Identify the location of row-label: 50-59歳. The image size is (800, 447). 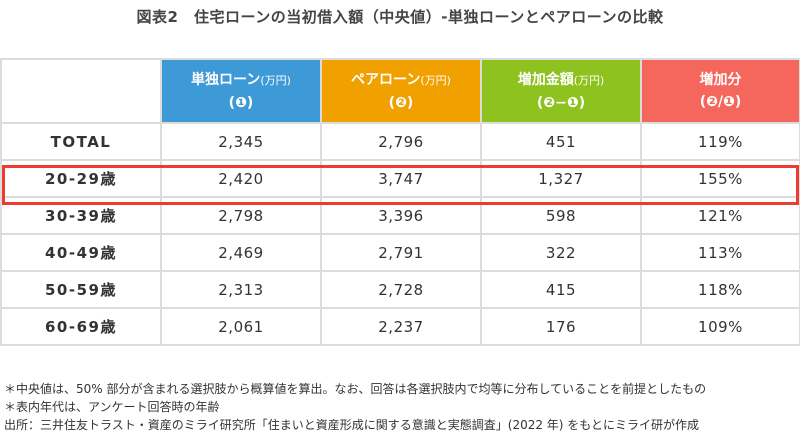
(81, 289).